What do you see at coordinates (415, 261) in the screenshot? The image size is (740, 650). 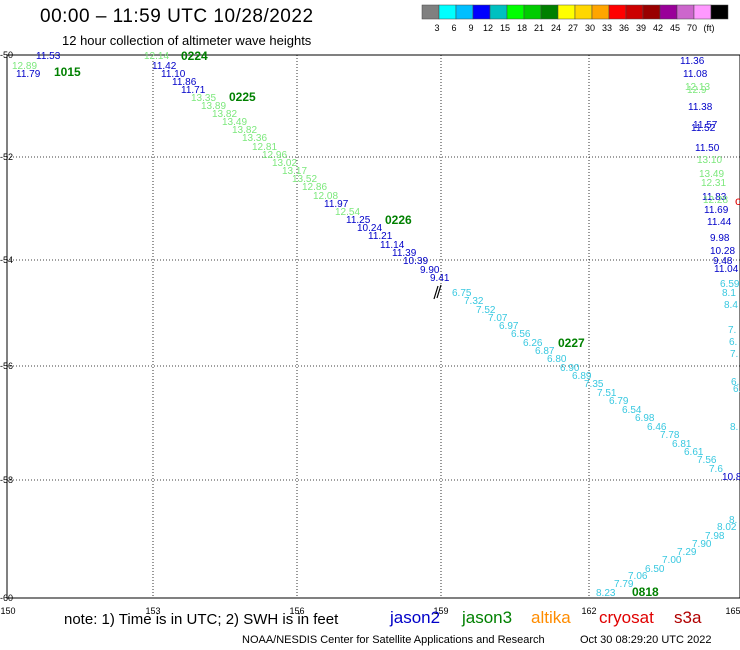 I see `wave-height-label: 10.39` at bounding box center [415, 261].